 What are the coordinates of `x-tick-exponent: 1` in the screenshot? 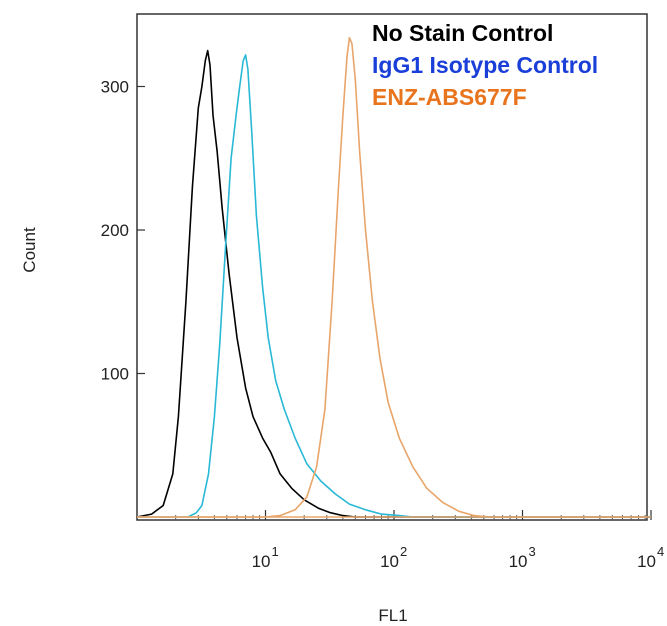 It's located at (275, 551).